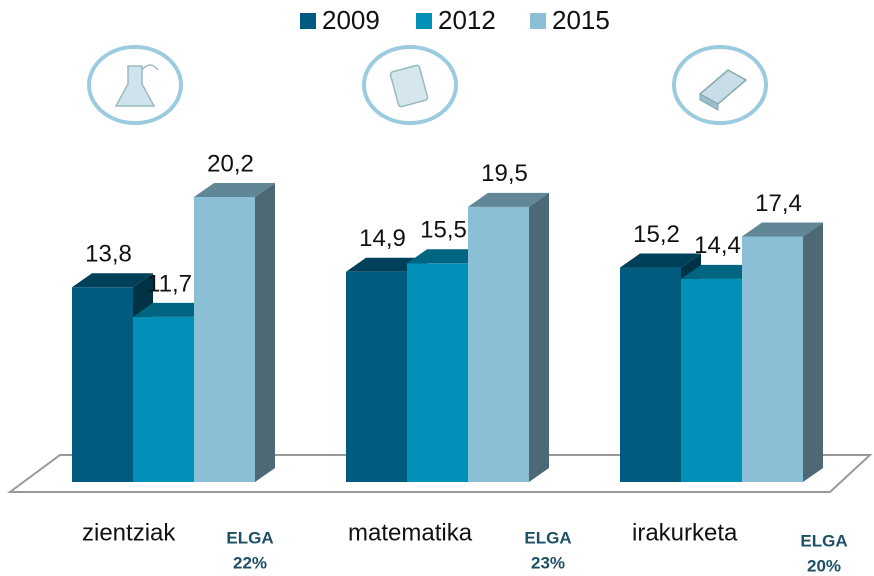 The height and width of the screenshot is (576, 874). Describe the element at coordinates (230, 163) in the screenshot. I see `data-label: 20,2` at that location.